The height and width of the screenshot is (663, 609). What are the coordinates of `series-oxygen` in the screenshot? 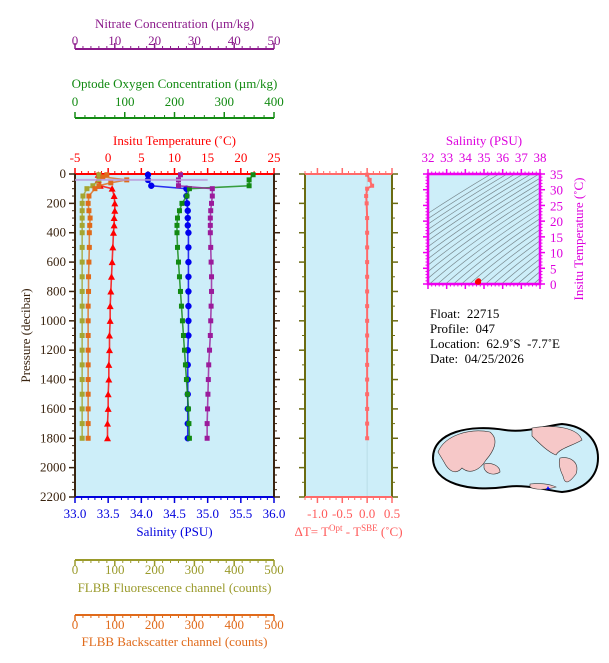 It's located at (215, 306).